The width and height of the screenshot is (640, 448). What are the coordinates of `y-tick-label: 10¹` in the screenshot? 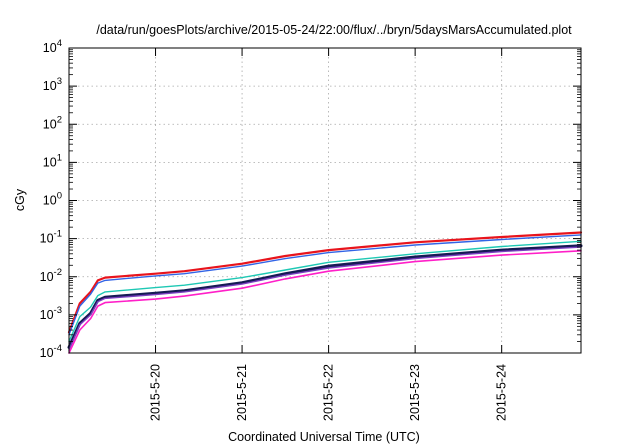 It's located at (52, 160).